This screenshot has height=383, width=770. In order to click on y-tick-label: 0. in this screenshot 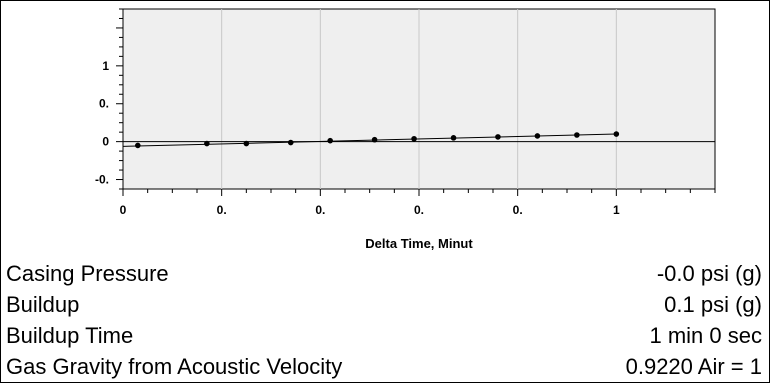, I will do `click(104, 104)`.